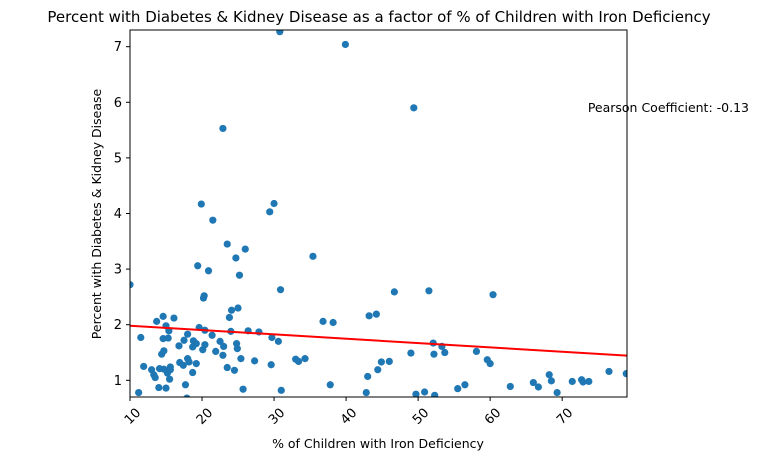  What do you see at coordinates (493, 417) in the screenshot?
I see `x-tick-label: 60` at bounding box center [493, 417].